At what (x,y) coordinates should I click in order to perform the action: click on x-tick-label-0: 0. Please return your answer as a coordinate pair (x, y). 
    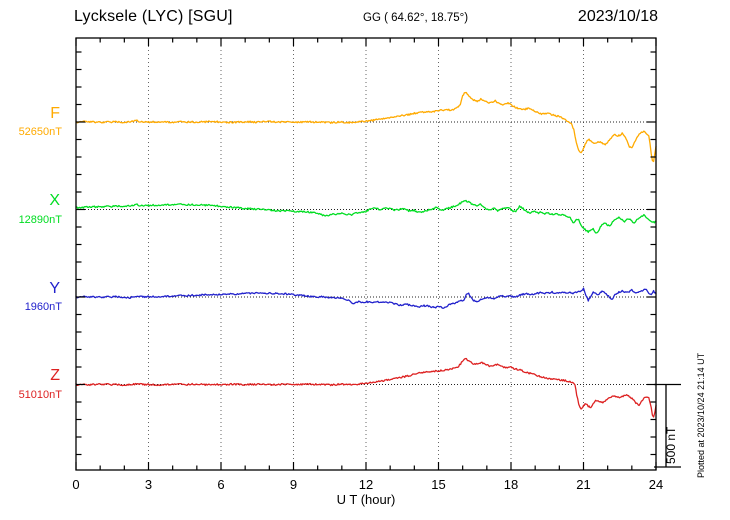
    Looking at the image, I should click on (76, 484).